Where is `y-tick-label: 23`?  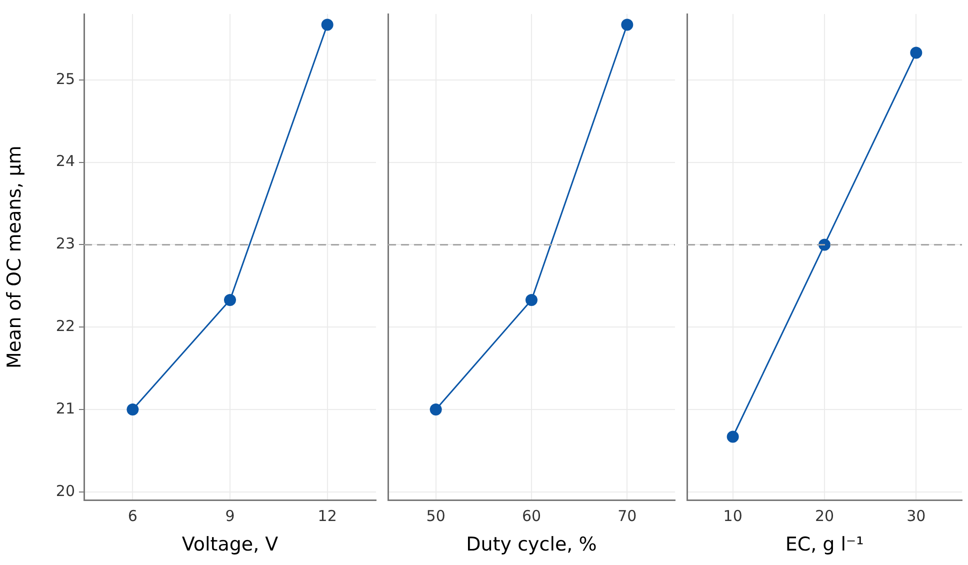
y-tick-label: 23 is located at coordinates (65, 243).